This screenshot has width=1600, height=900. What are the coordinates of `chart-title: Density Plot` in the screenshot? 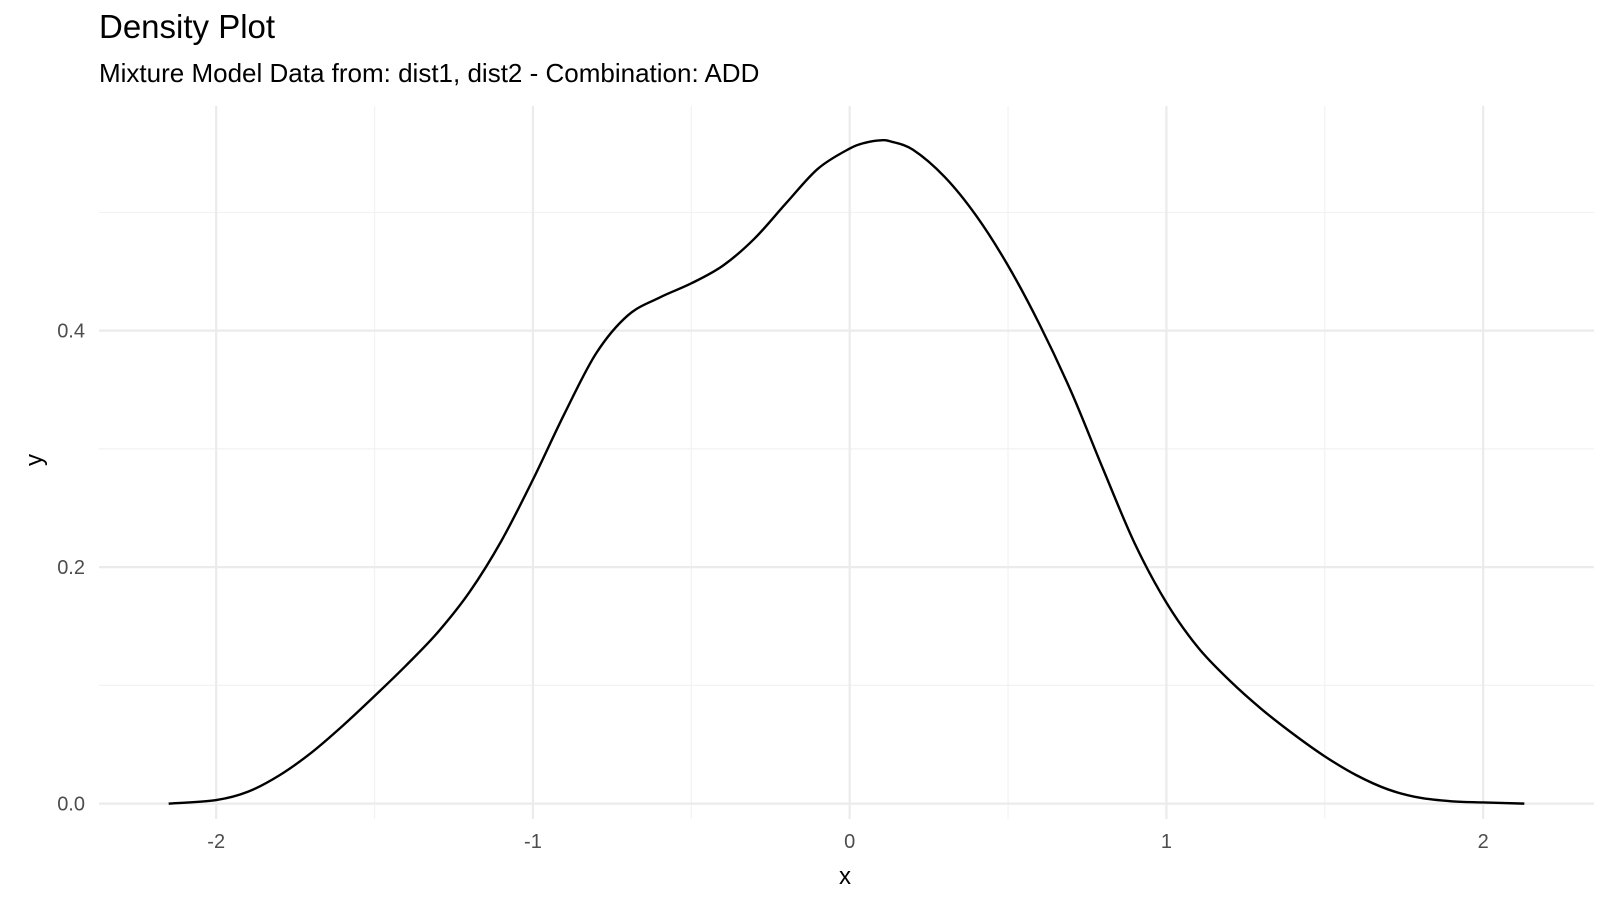 It's located at (187, 26).